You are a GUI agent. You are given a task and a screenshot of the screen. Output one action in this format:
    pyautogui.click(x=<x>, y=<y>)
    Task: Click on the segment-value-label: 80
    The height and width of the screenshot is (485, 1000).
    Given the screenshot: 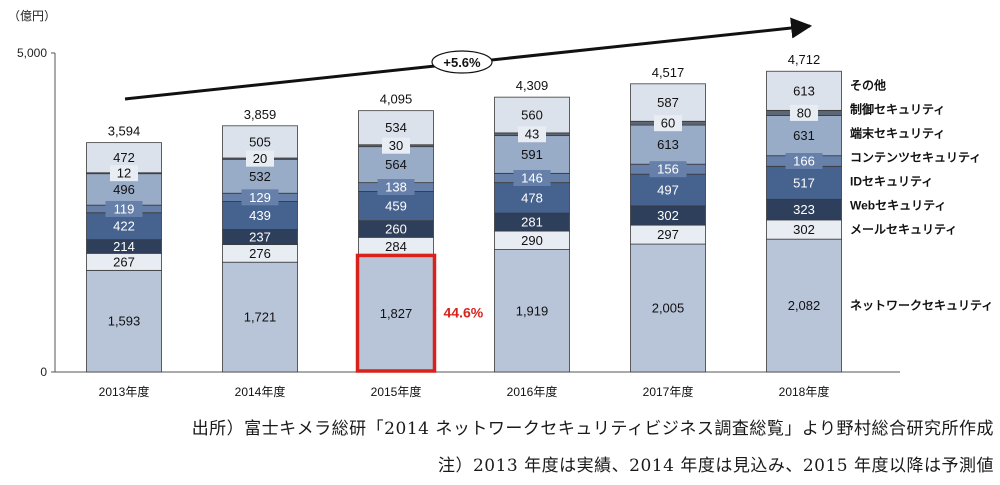 What is the action you would take?
    pyautogui.click(x=804, y=112)
    